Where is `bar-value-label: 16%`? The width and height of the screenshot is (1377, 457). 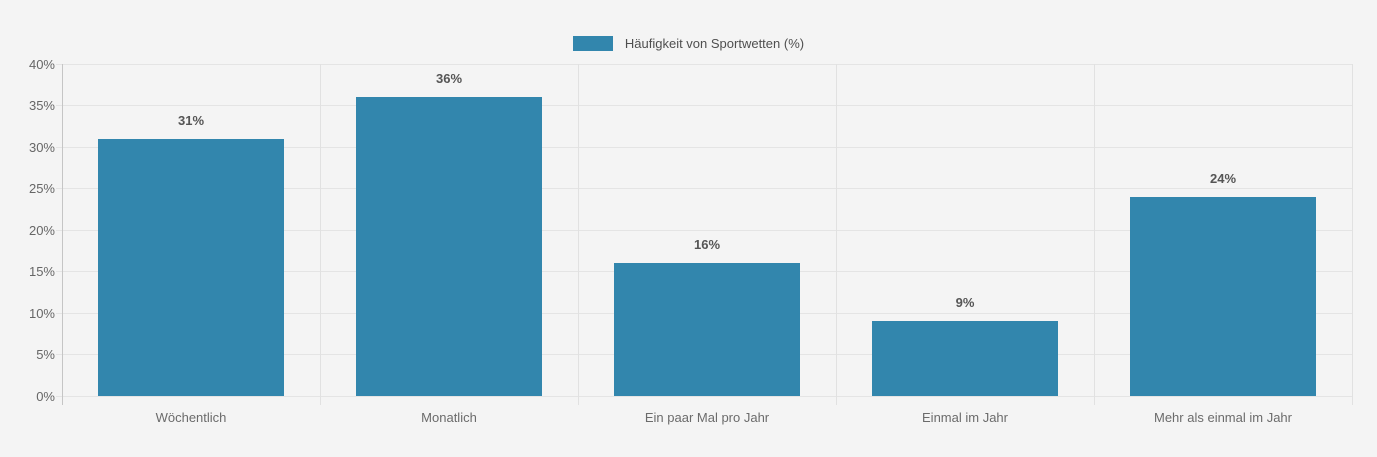 bar-value-label: 16% is located at coordinates (707, 245).